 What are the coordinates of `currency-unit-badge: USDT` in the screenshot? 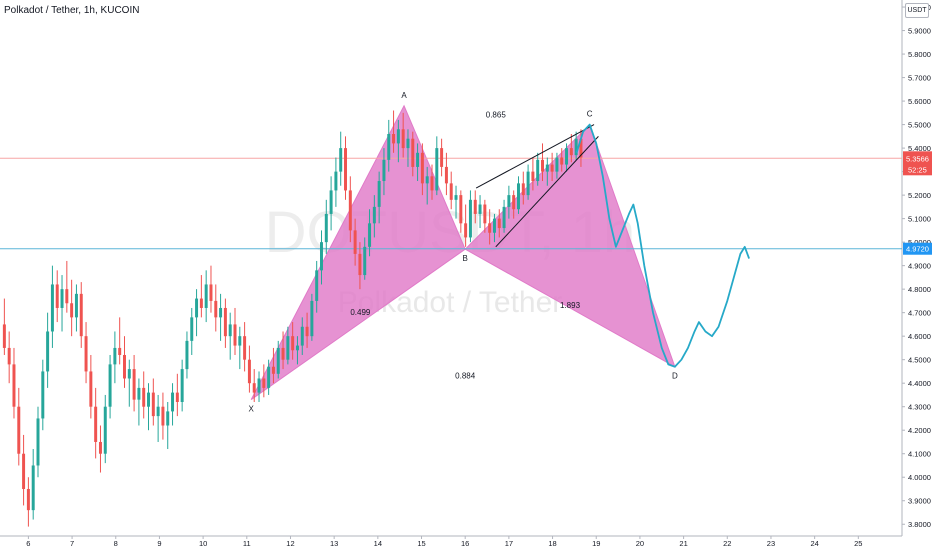 It's located at (917, 10).